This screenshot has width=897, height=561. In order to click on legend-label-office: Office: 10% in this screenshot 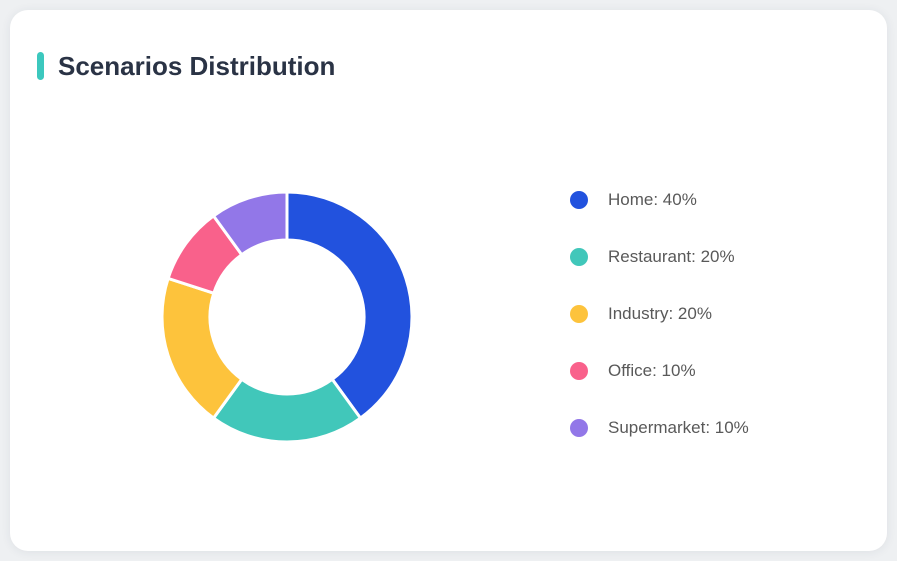, I will do `click(652, 370)`.